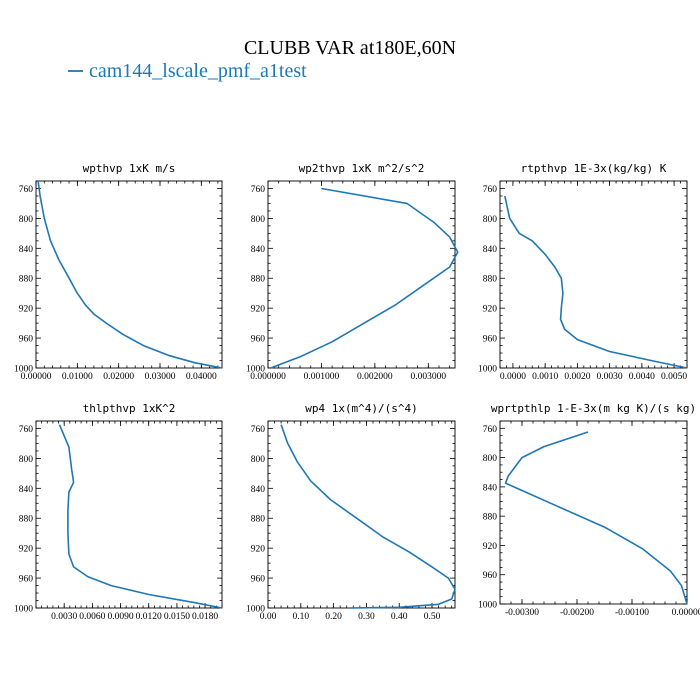 The image size is (700, 700). Describe the element at coordinates (129, 408) in the screenshot. I see `panel-title: thlpthvp 1xK^2` at that location.